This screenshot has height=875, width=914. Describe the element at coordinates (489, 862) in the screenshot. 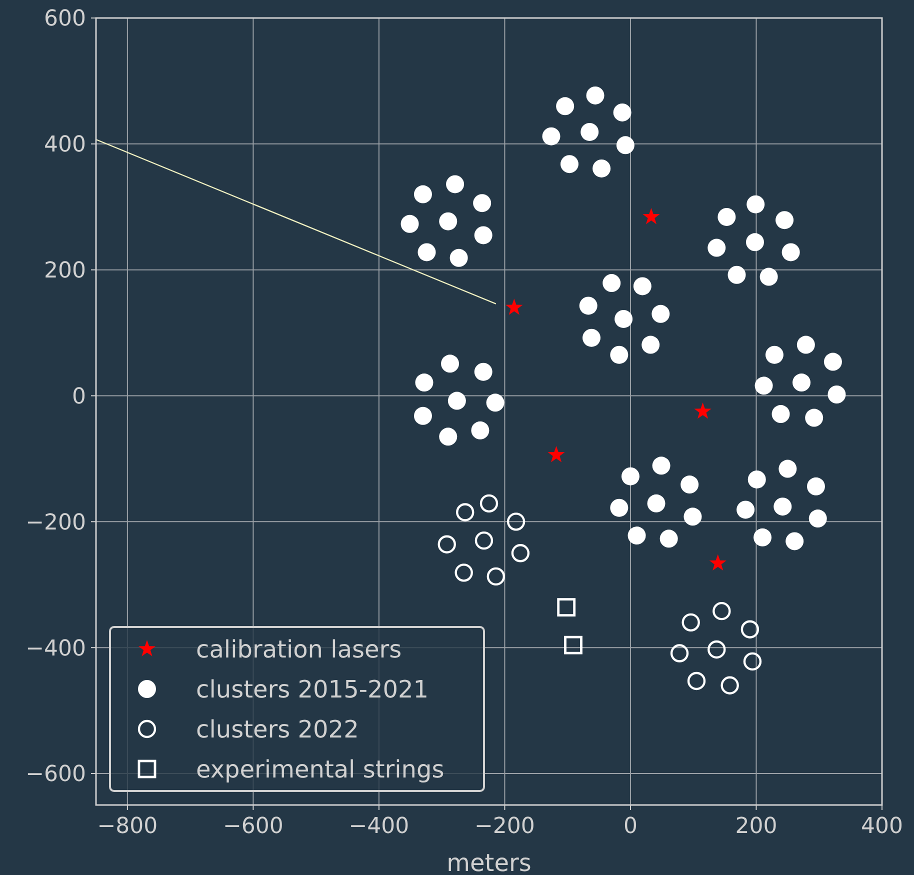

I see `x-axis-title: meters` at that location.